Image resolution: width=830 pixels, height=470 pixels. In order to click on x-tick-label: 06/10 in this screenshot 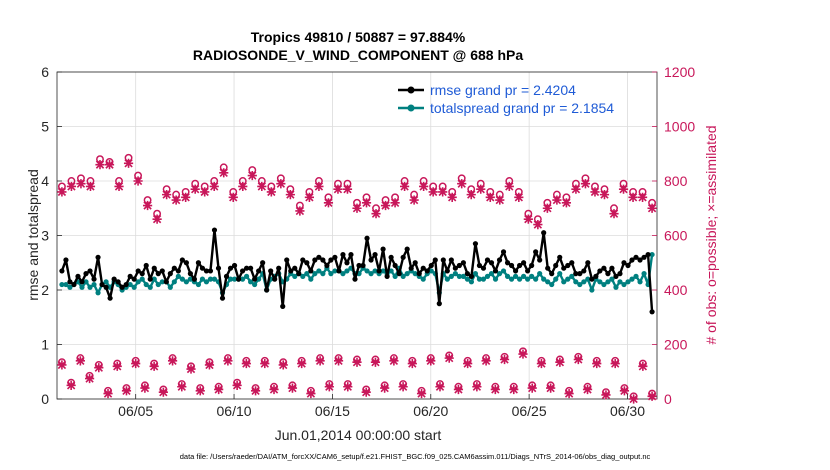, I will do `click(234, 411)`.